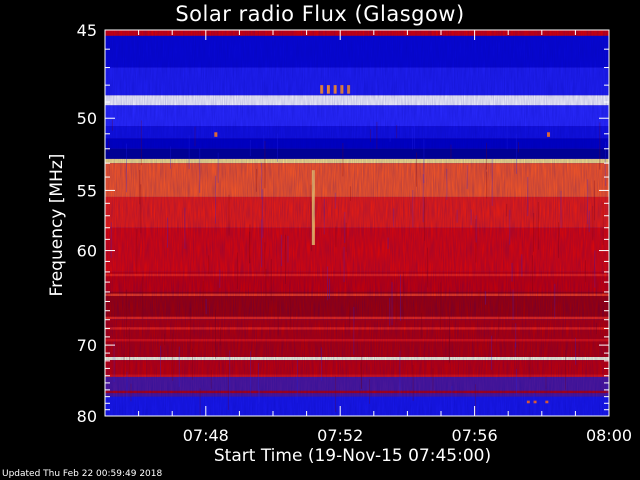 This screenshot has height=480, width=640. What do you see at coordinates (340, 435) in the screenshot?
I see `x-tick-label-1: 07:52` at bounding box center [340, 435].